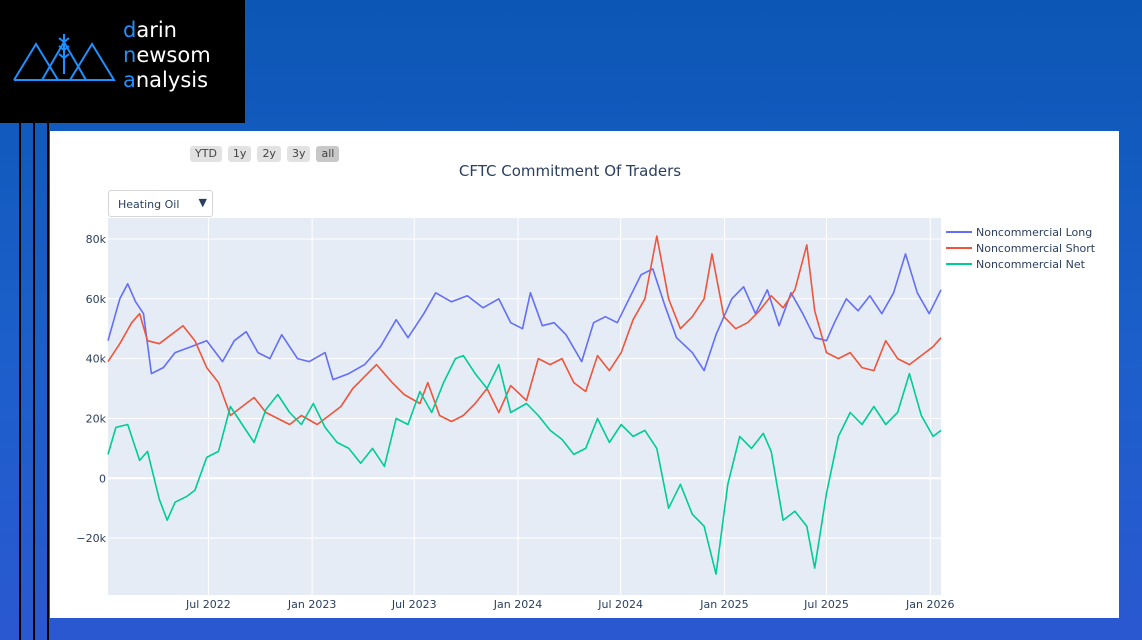 The image size is (1142, 640). Describe the element at coordinates (96, 299) in the screenshot. I see `y-tick-label: 60k` at that location.